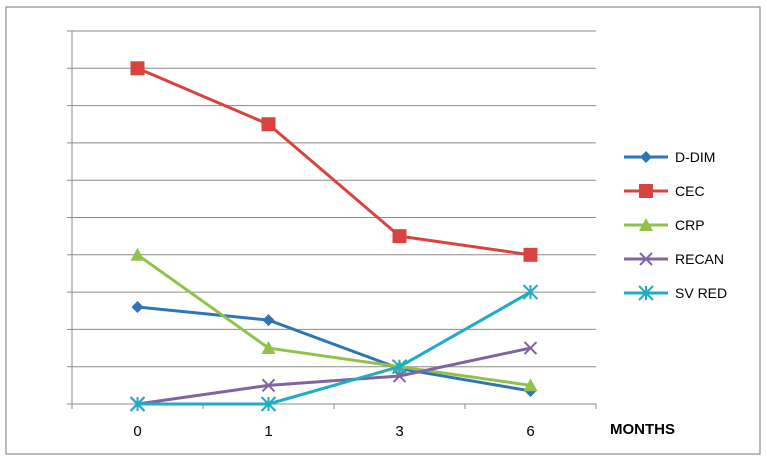 Image resolution: width=767 pixels, height=467 pixels. I want to click on legend-item-cec: CEC, so click(664, 191).